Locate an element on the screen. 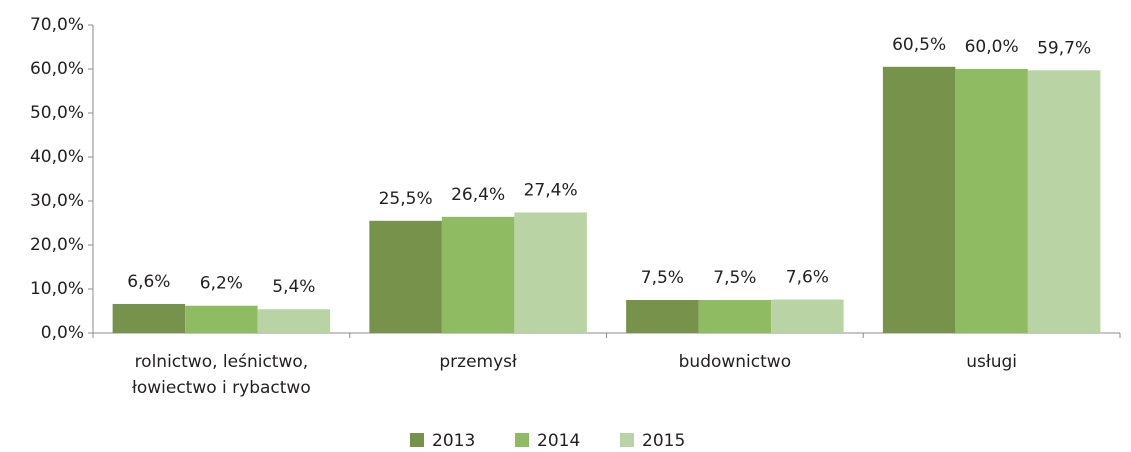  y-tick-label: 30,0% is located at coordinates (57, 201).